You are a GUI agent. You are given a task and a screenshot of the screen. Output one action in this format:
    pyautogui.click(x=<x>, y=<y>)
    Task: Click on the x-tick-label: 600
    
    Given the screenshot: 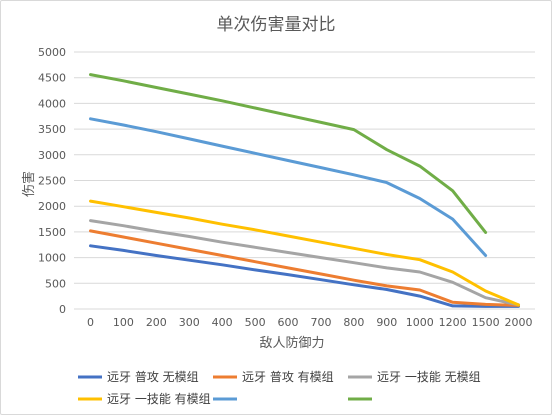 What is the action you would take?
    pyautogui.click(x=288, y=322)
    